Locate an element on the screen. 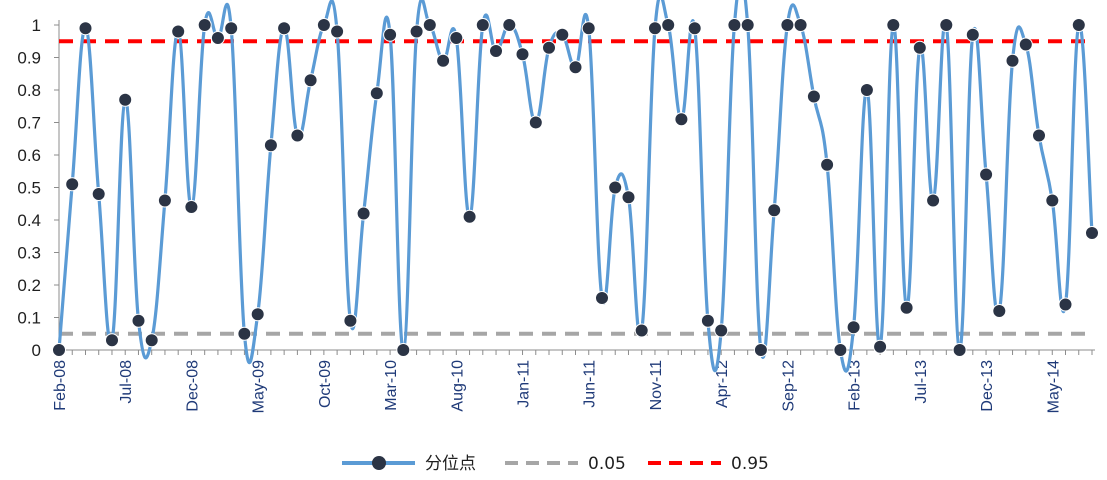  y-tick-label: 0.4 is located at coordinates (29, 220).